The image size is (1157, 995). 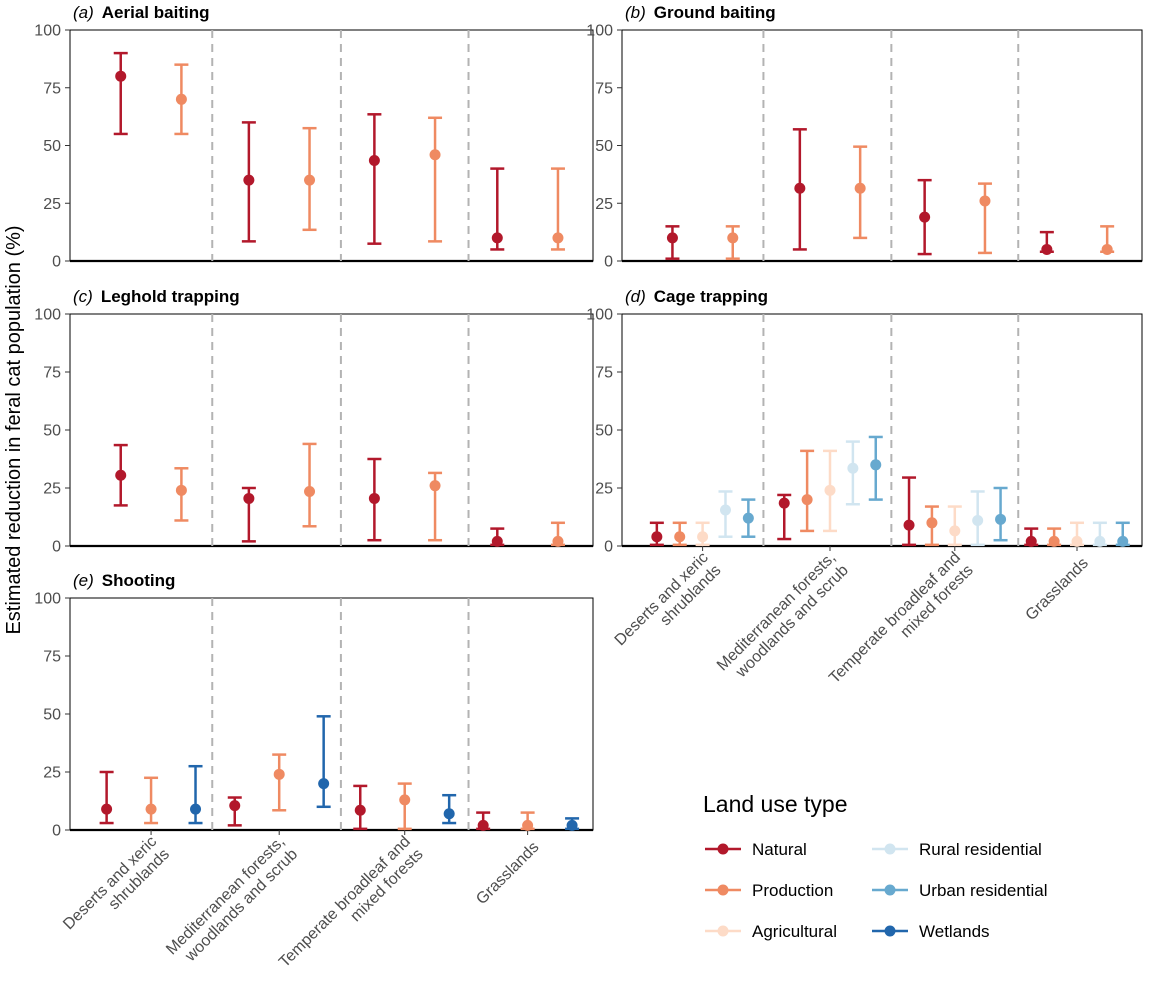 I want to click on panel-label: (e) Shooting, so click(x=124, y=580).